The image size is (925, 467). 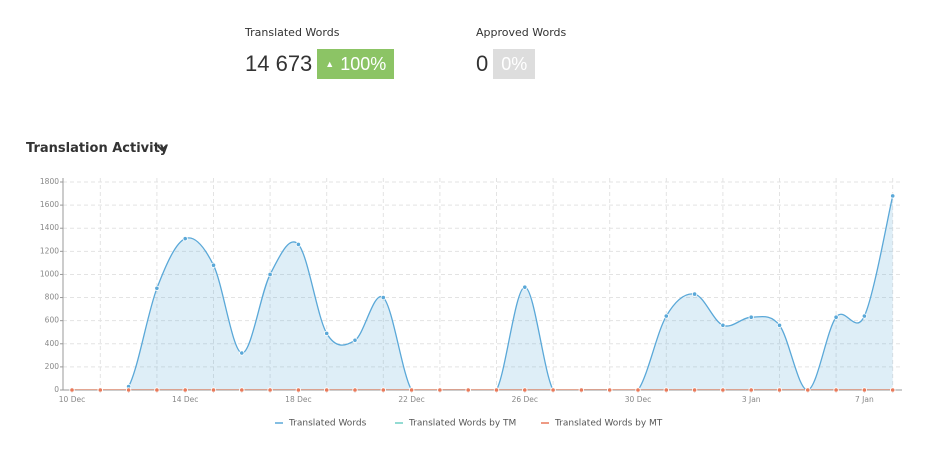 I want to click on x-tick-label: 18 Dec, so click(x=298, y=399).